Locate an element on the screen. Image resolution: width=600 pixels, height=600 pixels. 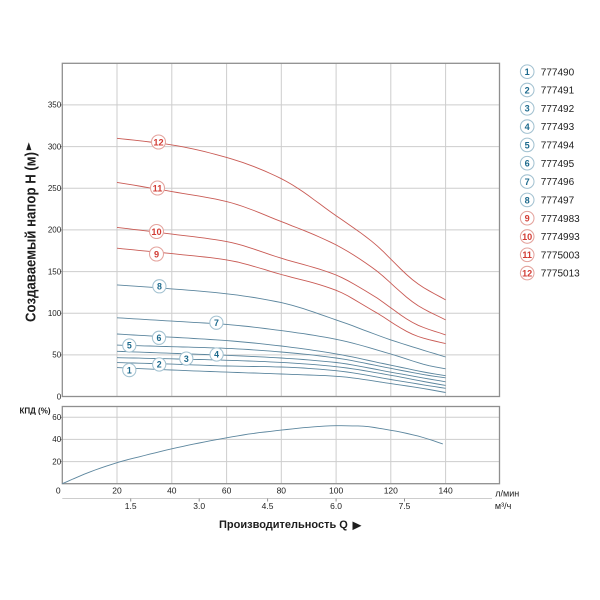
svg-text: 7774993 is located at coordinates (560, 237).